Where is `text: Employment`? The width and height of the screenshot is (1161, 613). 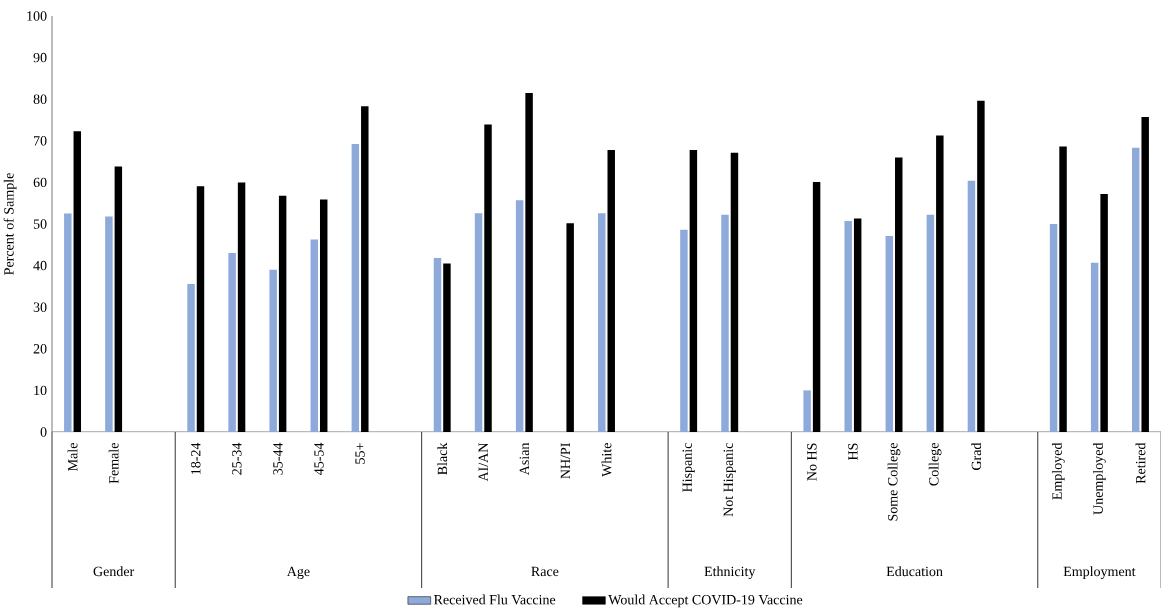
text: Employment is located at coordinates (1099, 572).